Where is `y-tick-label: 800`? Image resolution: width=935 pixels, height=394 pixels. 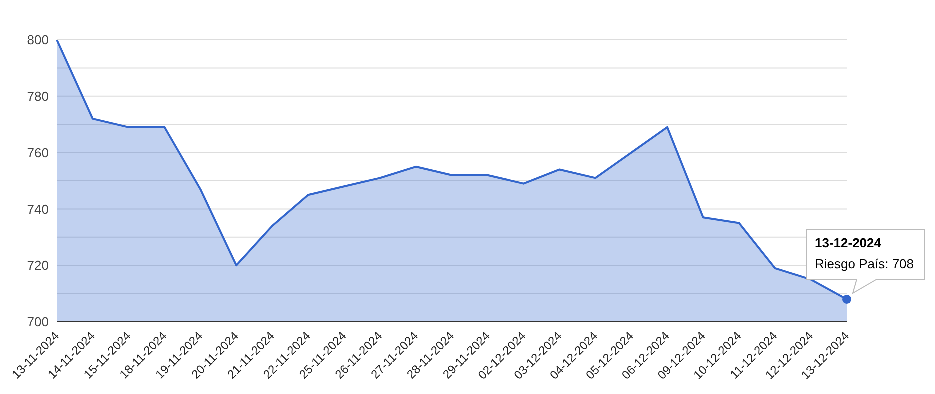 y-tick-label: 800 is located at coordinates (38, 40).